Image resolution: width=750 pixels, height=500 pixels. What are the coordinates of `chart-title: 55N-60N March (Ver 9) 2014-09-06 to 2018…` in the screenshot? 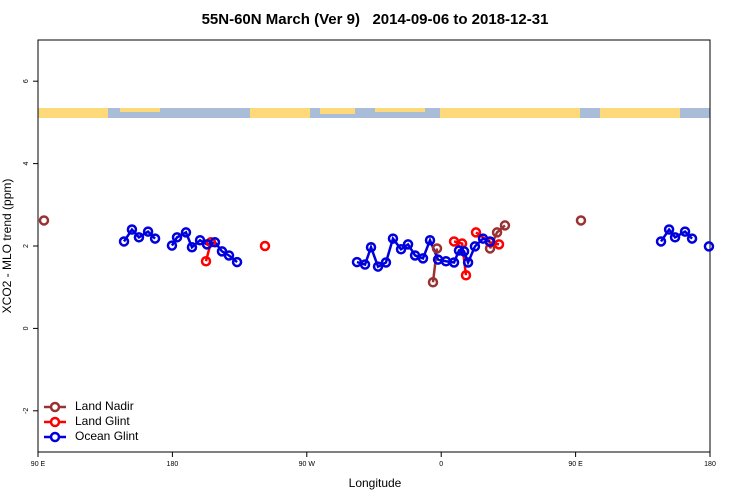 It's located at (375, 19).